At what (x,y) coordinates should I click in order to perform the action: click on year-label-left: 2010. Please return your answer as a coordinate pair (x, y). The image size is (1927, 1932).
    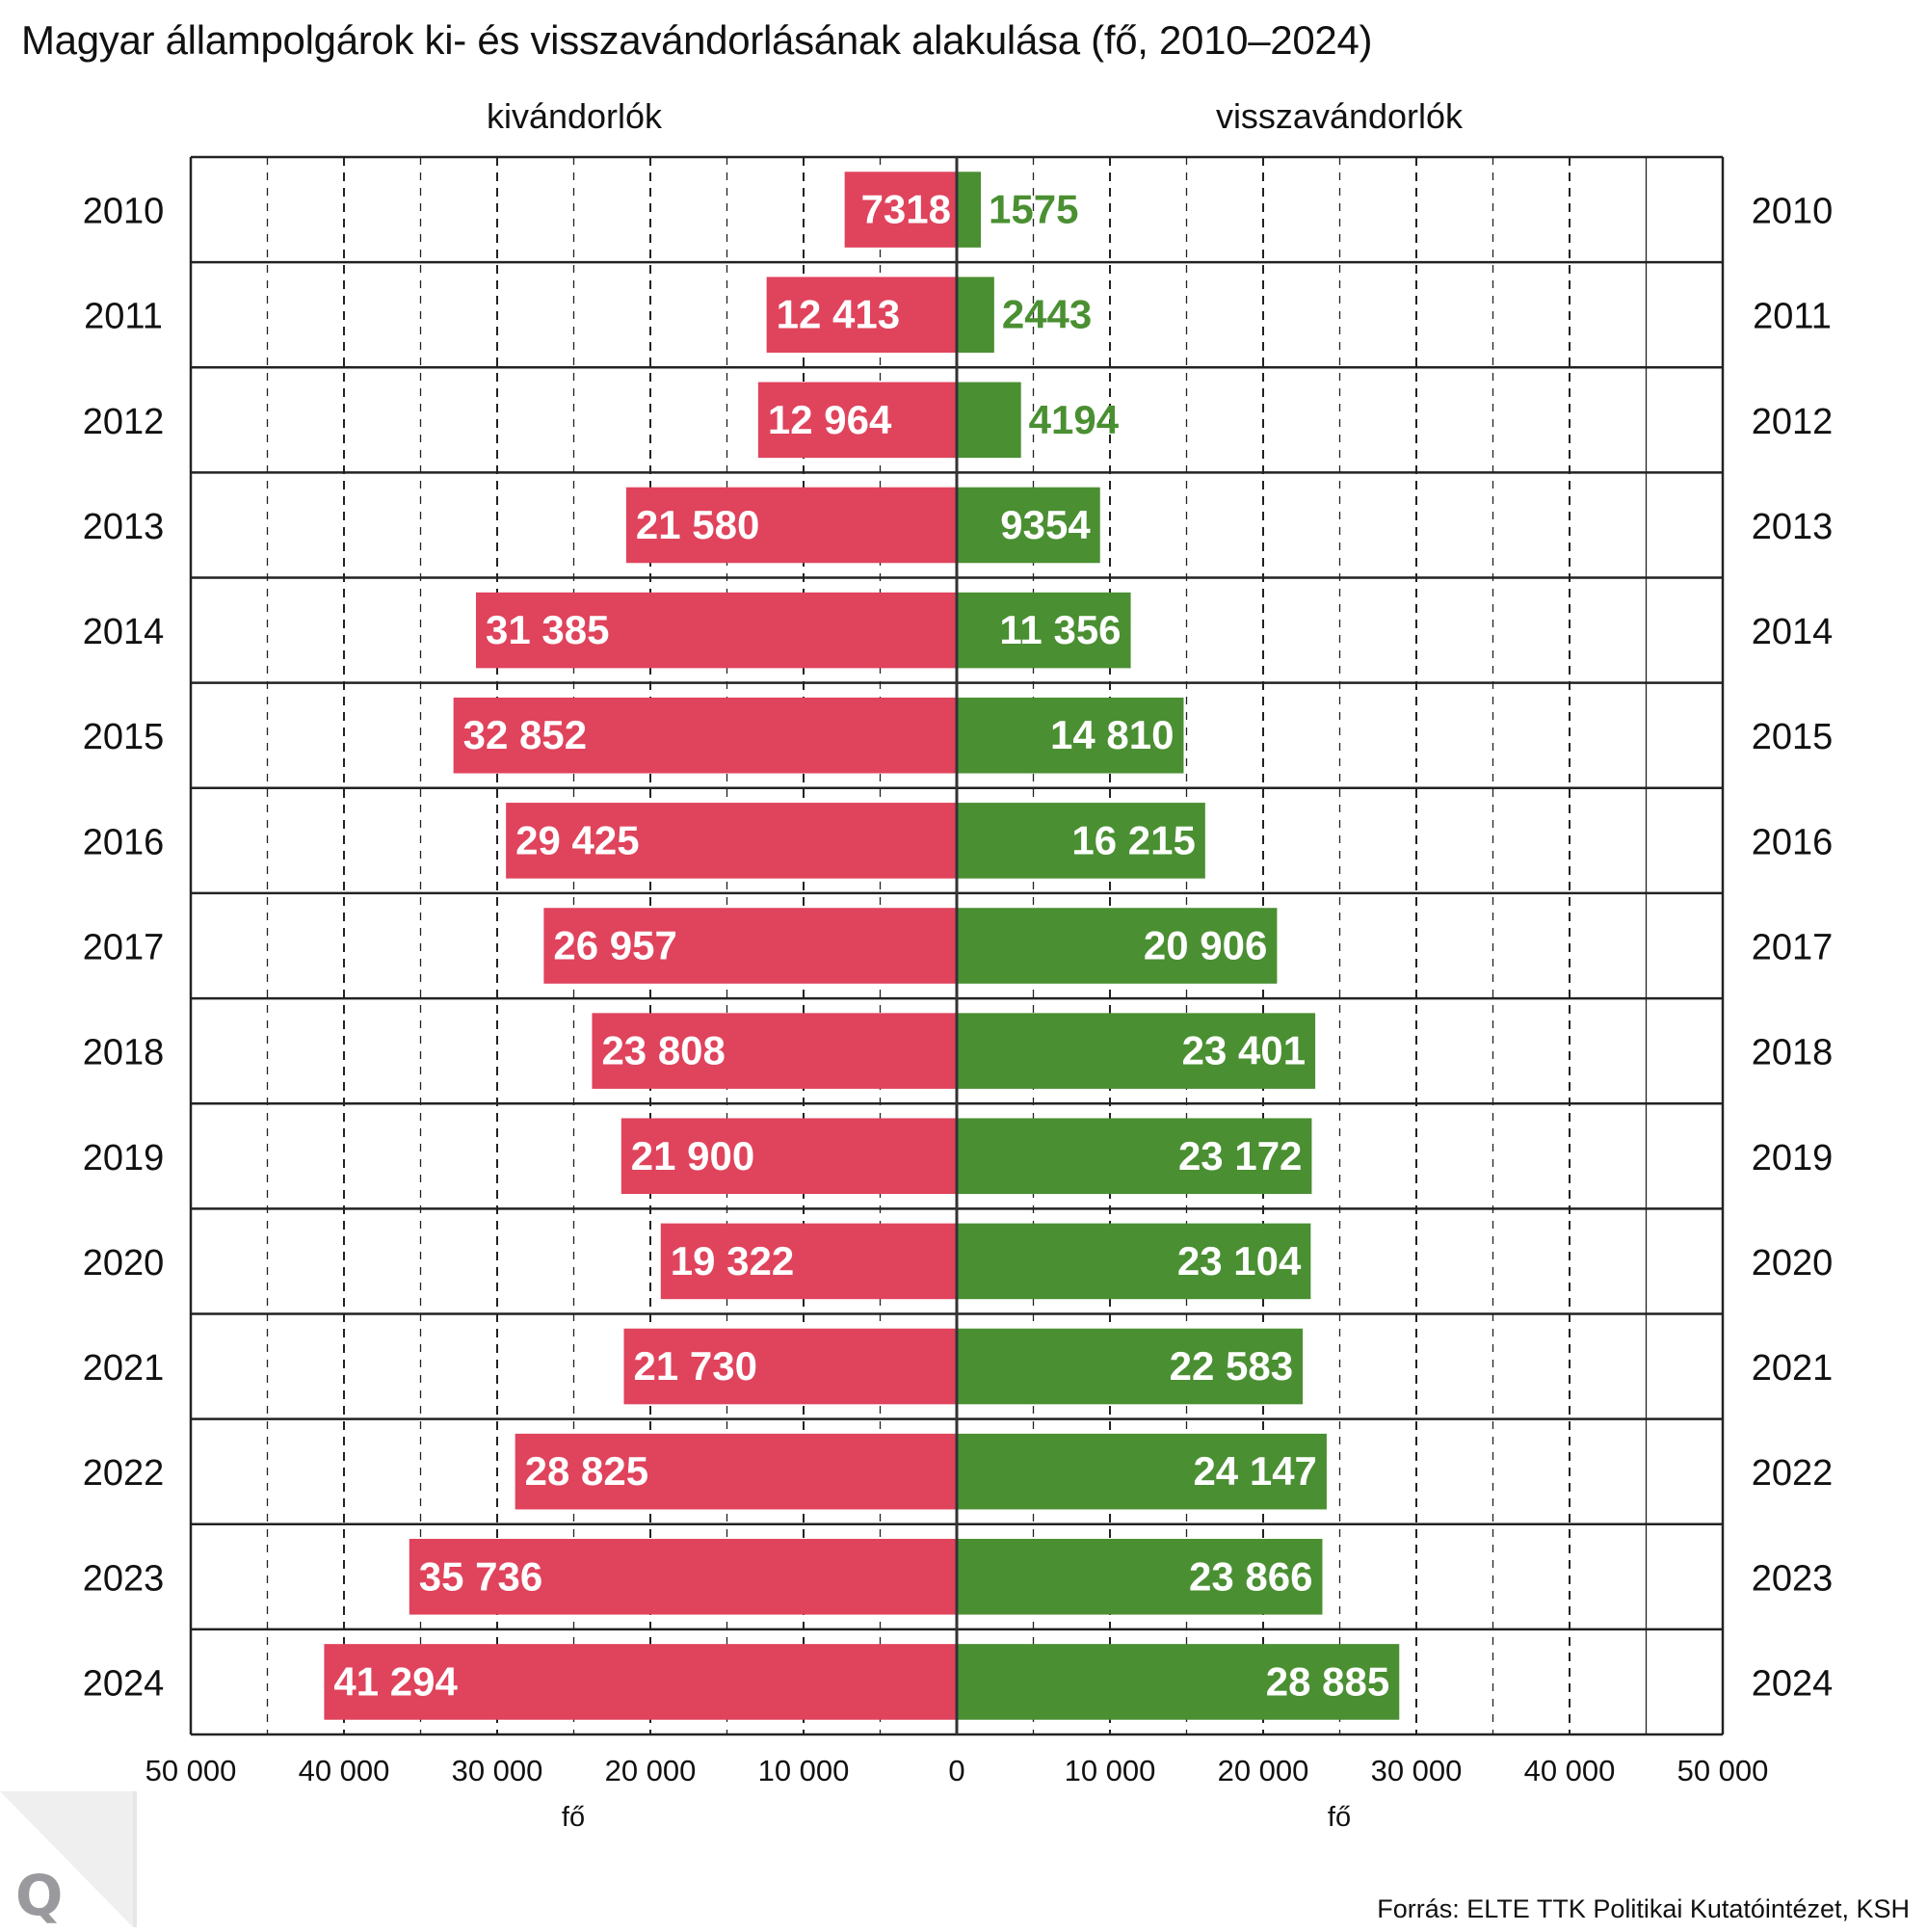
    Looking at the image, I should click on (124, 212).